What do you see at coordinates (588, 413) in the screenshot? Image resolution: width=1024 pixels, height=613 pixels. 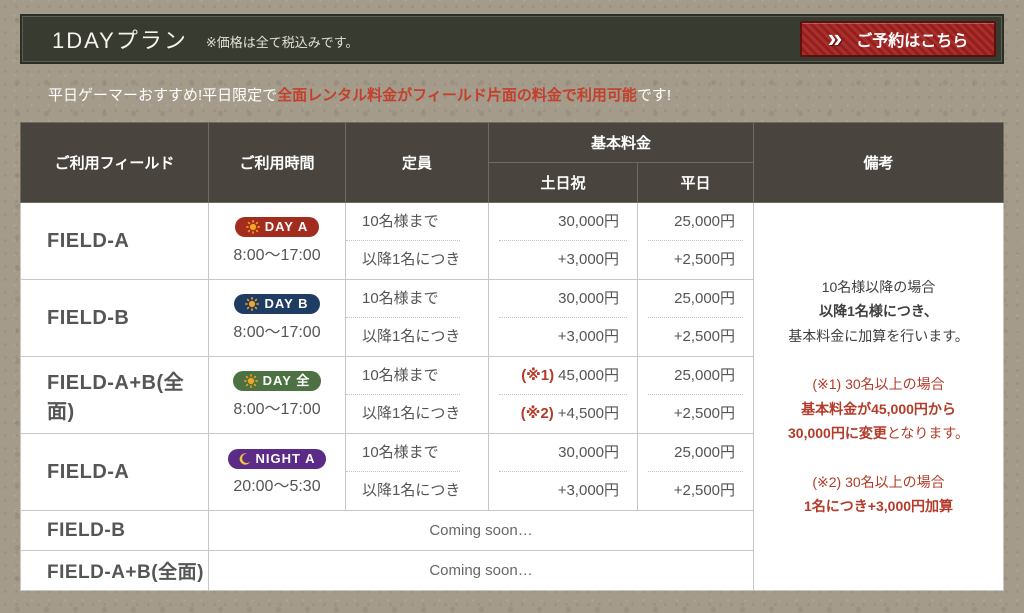 I see `price-value: +4,500円` at bounding box center [588, 413].